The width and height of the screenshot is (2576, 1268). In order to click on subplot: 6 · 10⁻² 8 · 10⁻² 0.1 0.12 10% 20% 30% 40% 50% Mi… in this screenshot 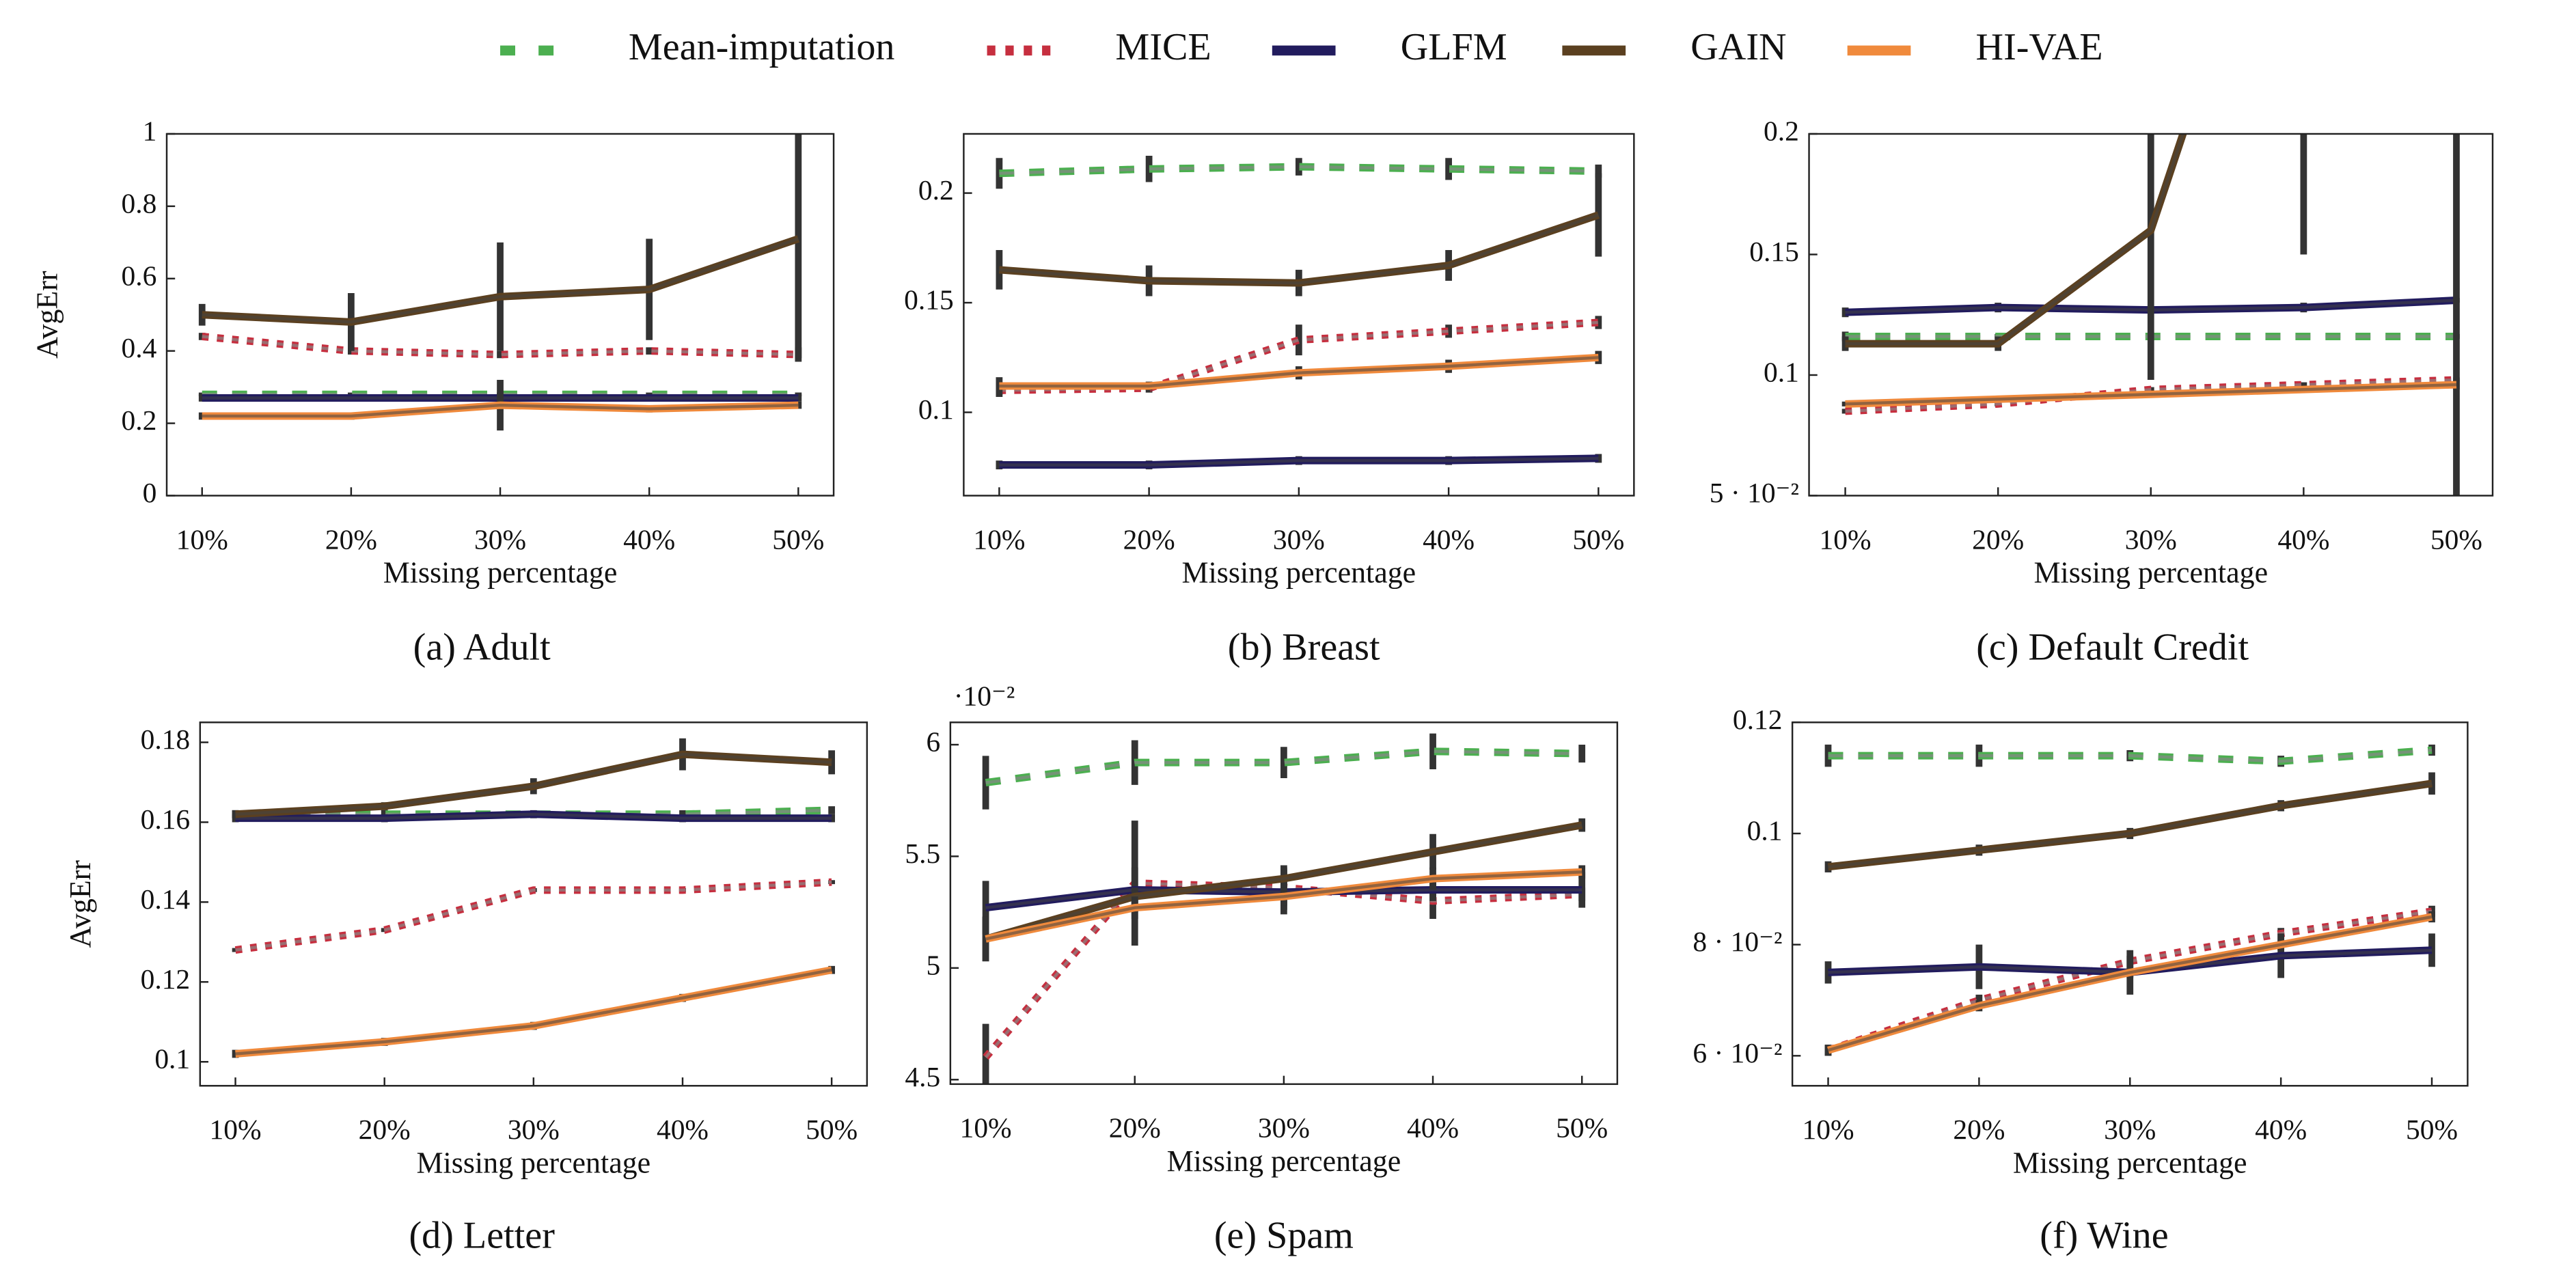, I will do `click(2081, 980)`.